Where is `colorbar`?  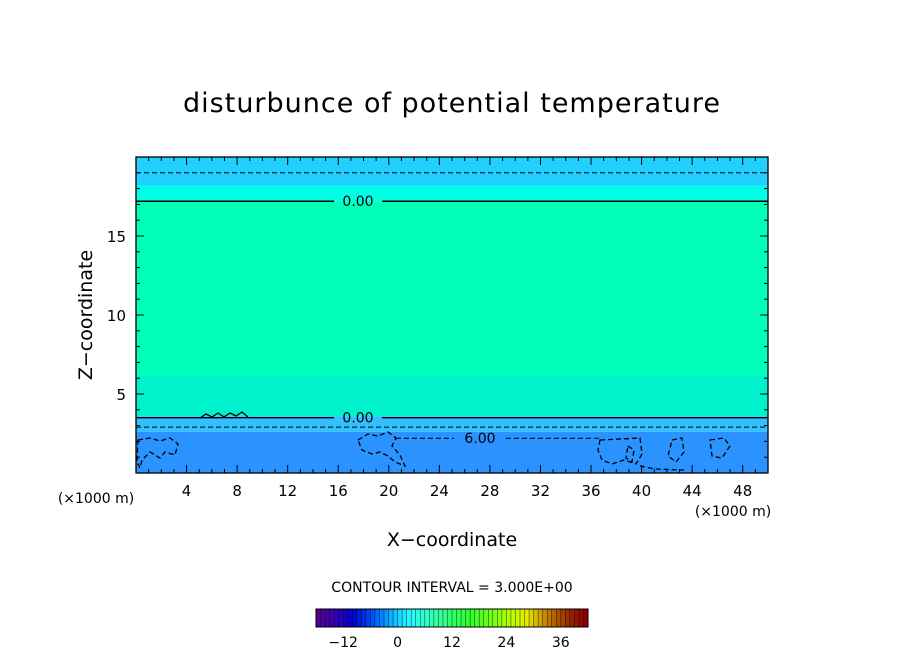
colorbar is located at coordinates (452, 618).